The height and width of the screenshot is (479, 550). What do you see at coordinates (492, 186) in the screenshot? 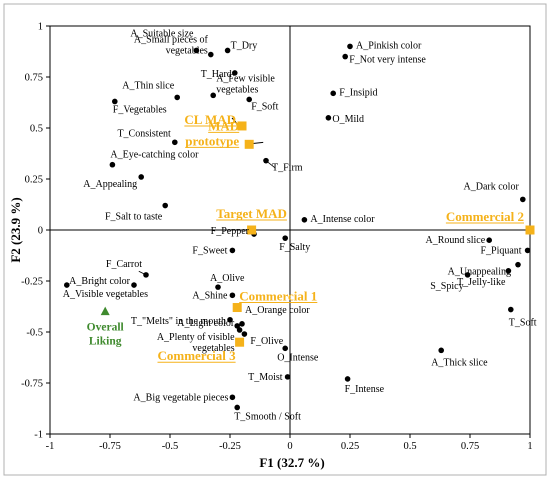
I see `attribute-label: A_Dark color` at bounding box center [492, 186].